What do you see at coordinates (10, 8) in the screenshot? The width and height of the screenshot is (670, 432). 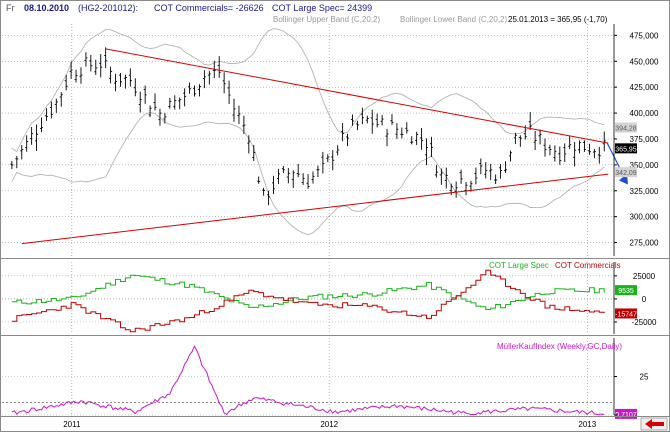 I see `header-fr: Fr` at bounding box center [10, 8].